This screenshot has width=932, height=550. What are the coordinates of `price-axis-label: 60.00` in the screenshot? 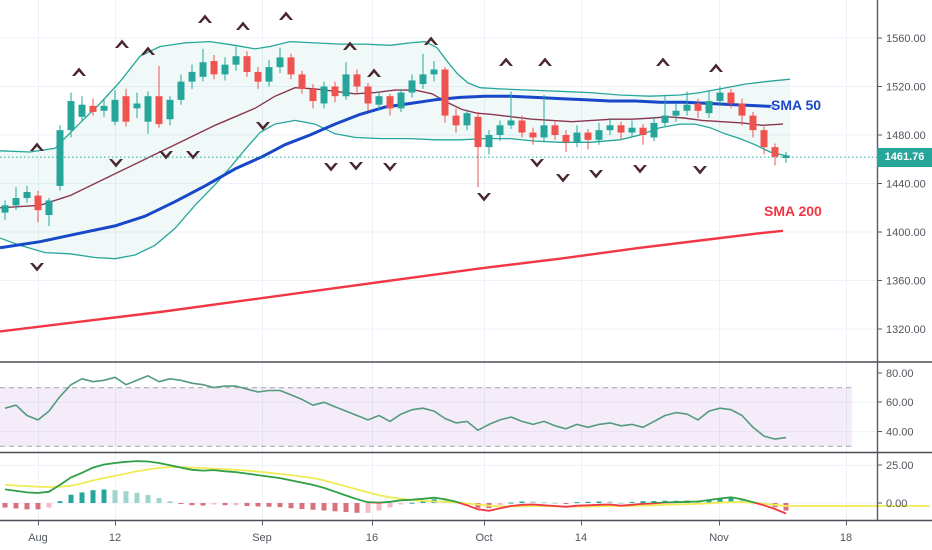 It's located at (900, 403).